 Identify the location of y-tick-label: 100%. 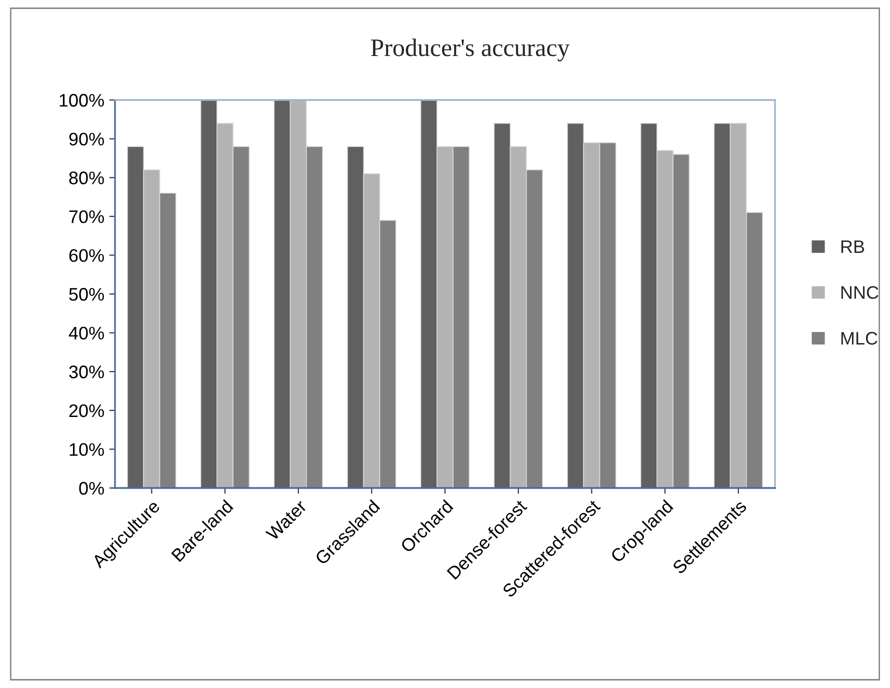
(82, 100).